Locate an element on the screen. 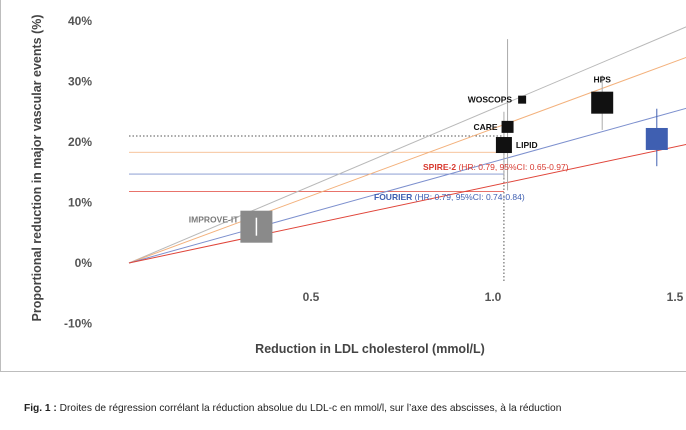 The width and height of the screenshot is (686, 430). point-label-woscops: WOSCOPS is located at coordinates (490, 100).